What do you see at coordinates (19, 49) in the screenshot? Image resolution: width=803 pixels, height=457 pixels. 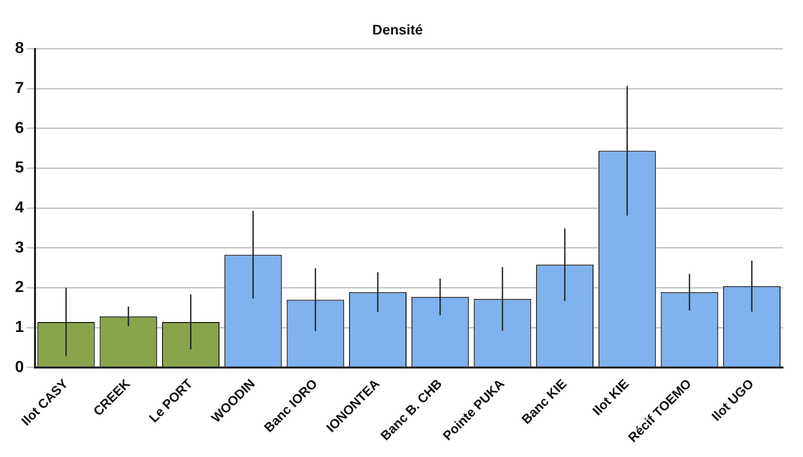 I see `y-tick-label: 8` at bounding box center [19, 49].